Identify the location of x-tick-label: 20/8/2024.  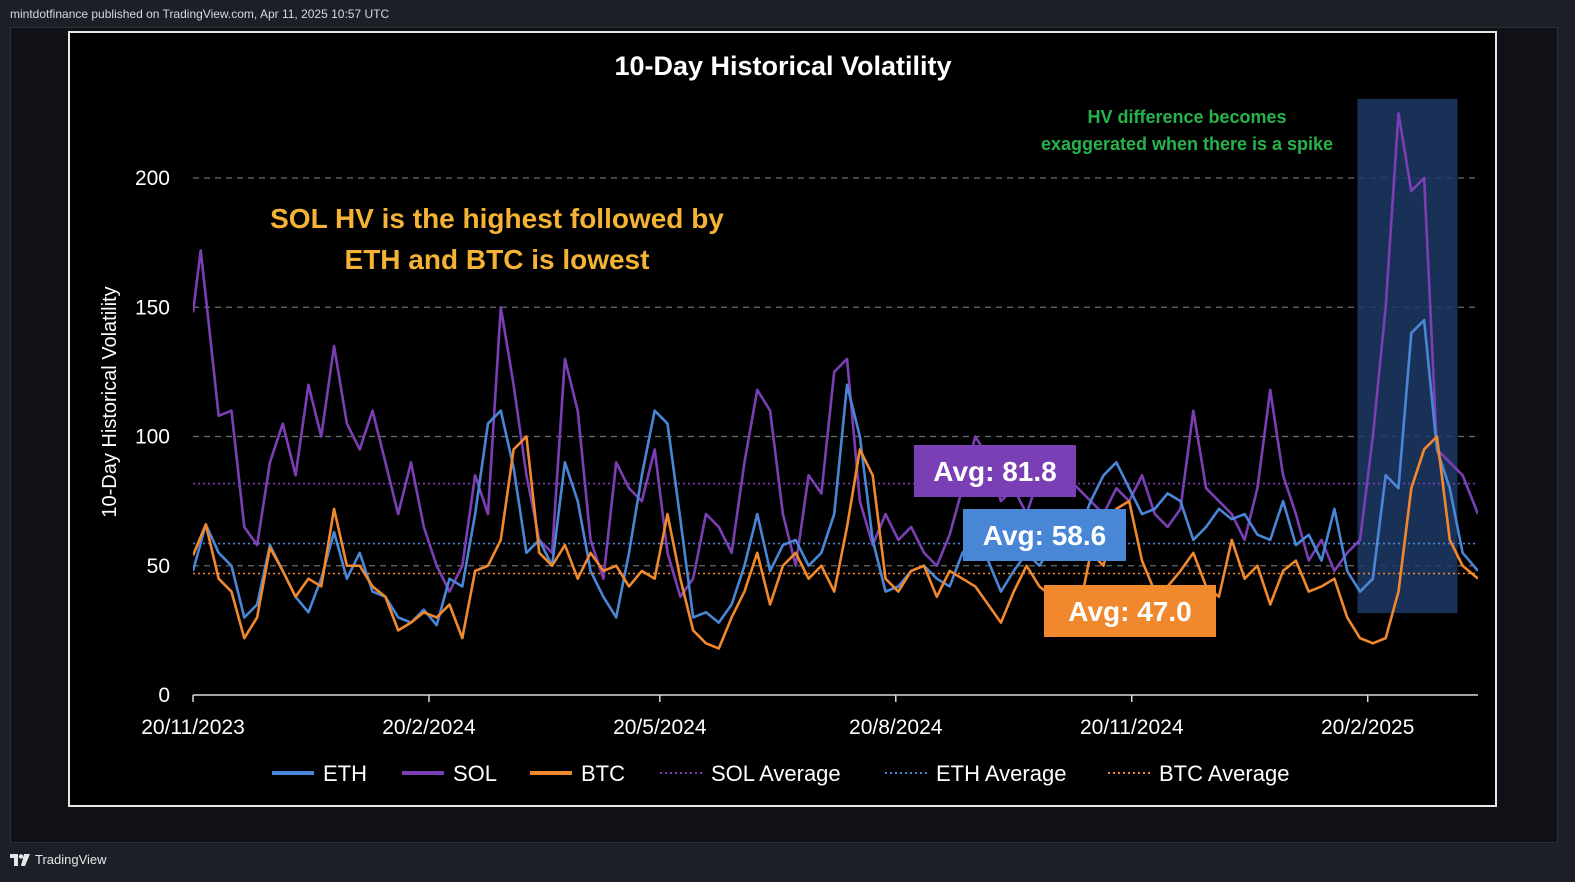
(896, 727).